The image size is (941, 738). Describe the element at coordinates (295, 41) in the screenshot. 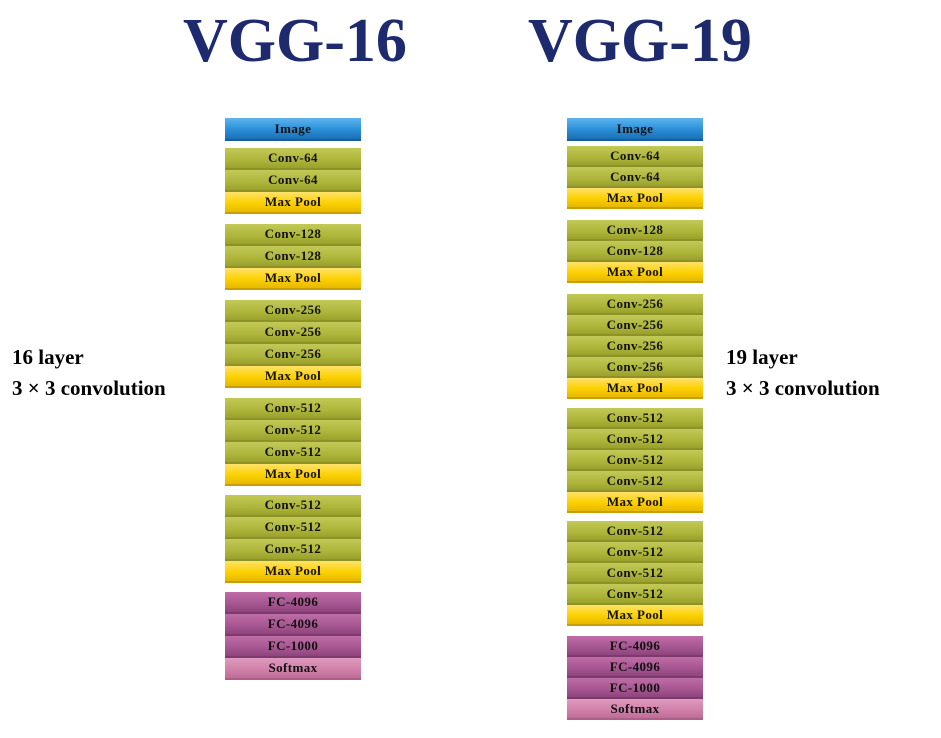

I see `vgg16-title: VGG-16` at that location.